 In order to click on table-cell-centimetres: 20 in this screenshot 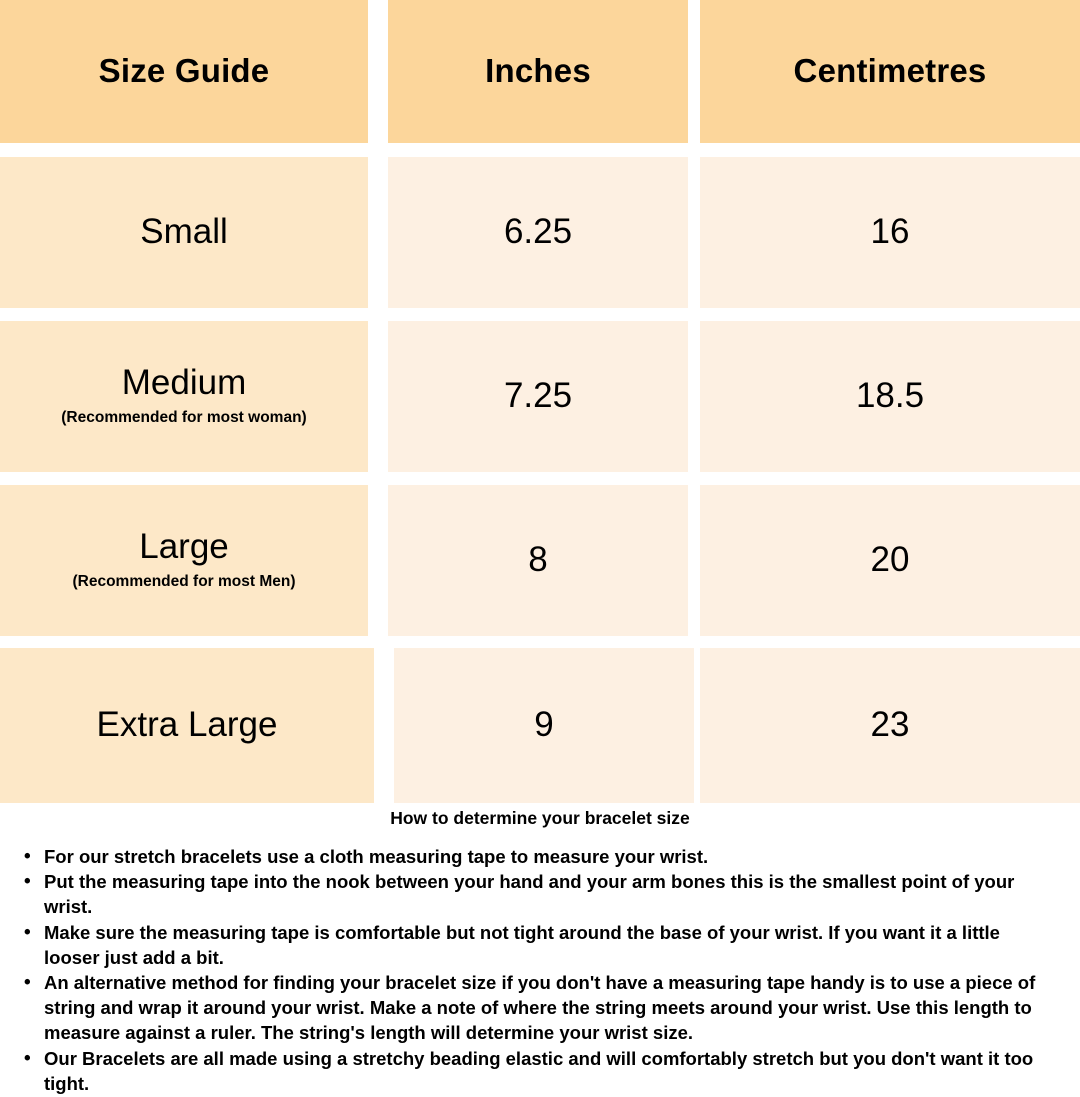, I will do `click(890, 560)`.